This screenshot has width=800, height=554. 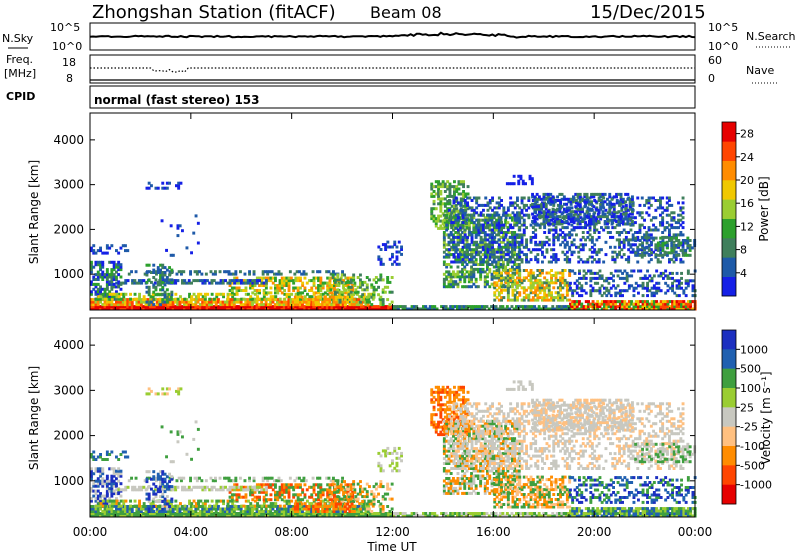 What do you see at coordinates (392, 70) in the screenshot?
I see `nave-trace` at bounding box center [392, 70].